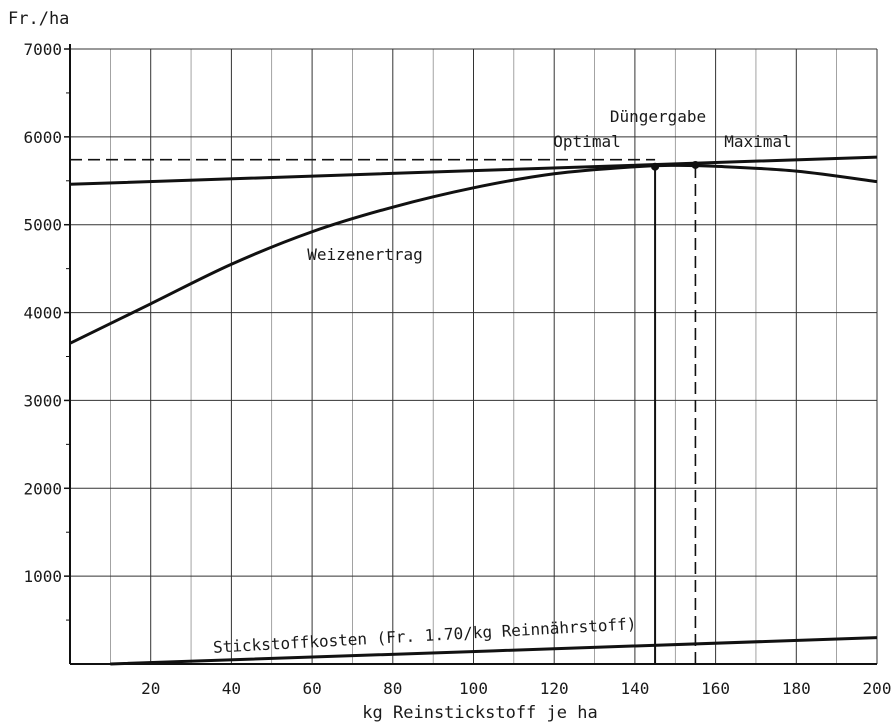 Image resolution: width=894 pixels, height=724 pixels. What do you see at coordinates (715, 688) in the screenshot?
I see `x-tick-label-160: 160` at bounding box center [715, 688].